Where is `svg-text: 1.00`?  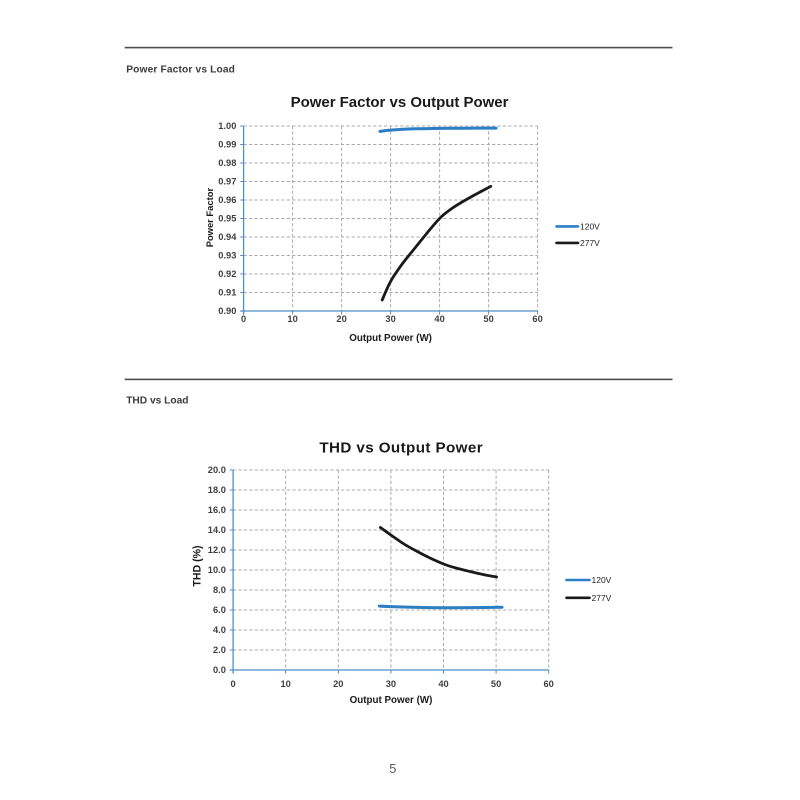
svg-text: 1.00 is located at coordinates (227, 126).